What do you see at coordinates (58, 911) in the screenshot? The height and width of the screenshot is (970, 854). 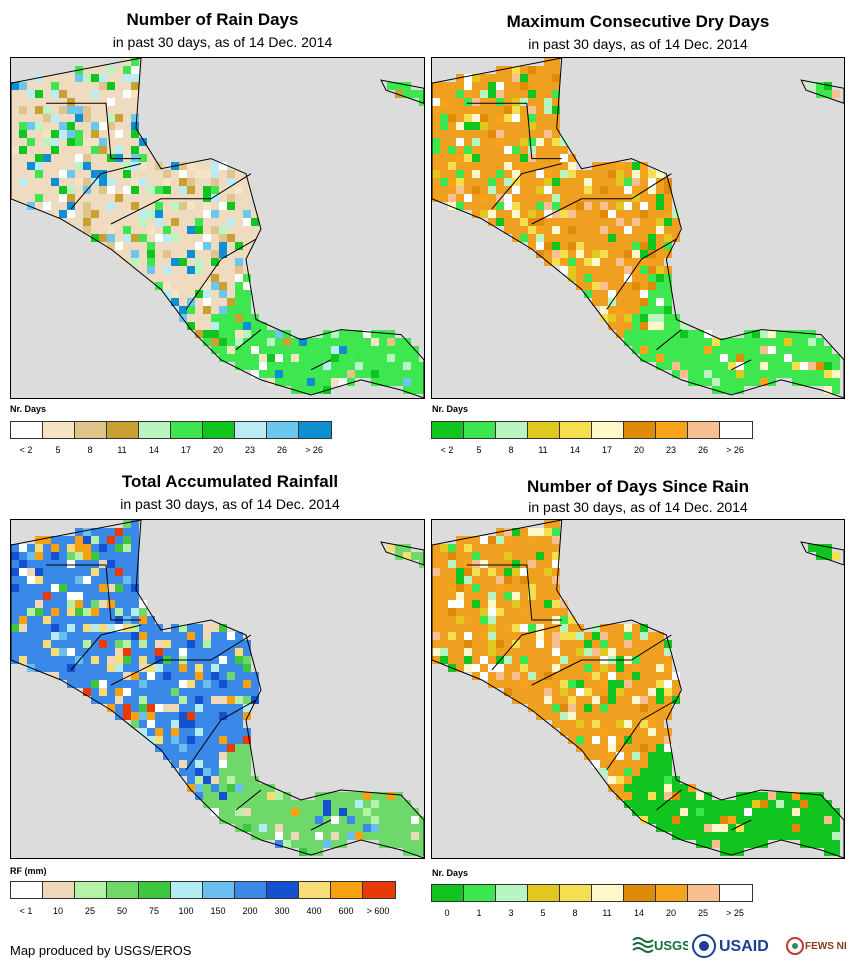 I see `legend-label: 10` at bounding box center [58, 911].